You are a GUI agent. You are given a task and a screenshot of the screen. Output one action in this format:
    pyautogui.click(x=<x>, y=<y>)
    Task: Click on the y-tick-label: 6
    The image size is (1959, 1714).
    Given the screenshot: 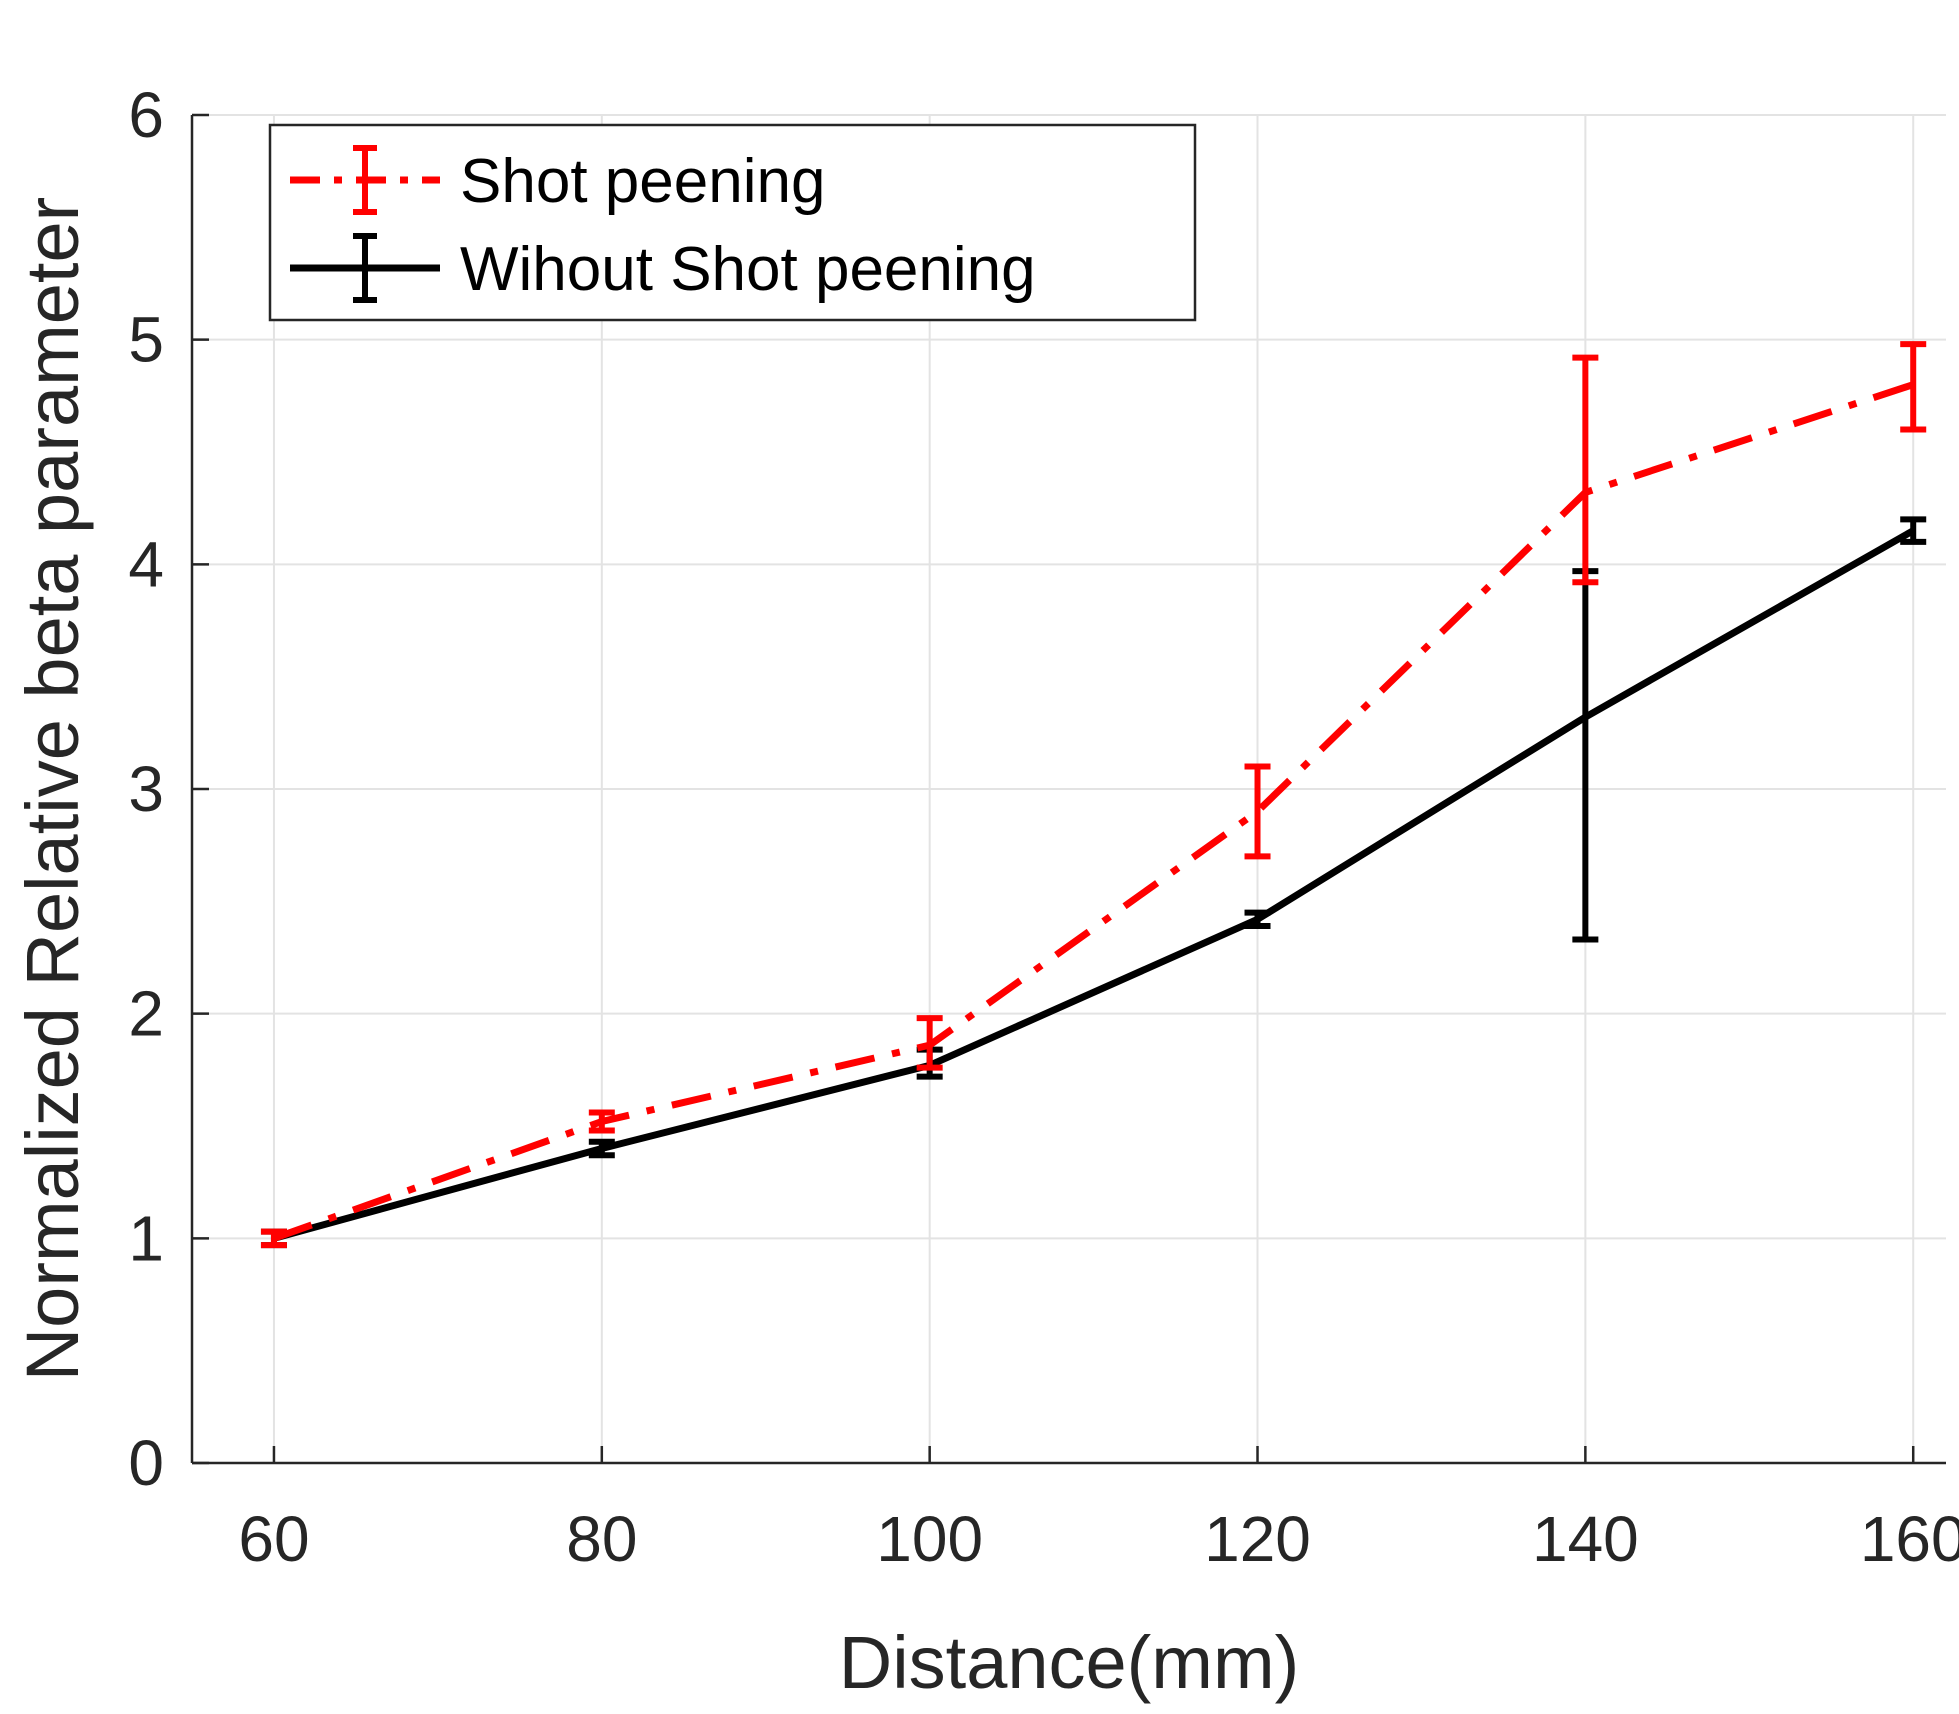 What is the action you would take?
    pyautogui.click(x=146, y=115)
    